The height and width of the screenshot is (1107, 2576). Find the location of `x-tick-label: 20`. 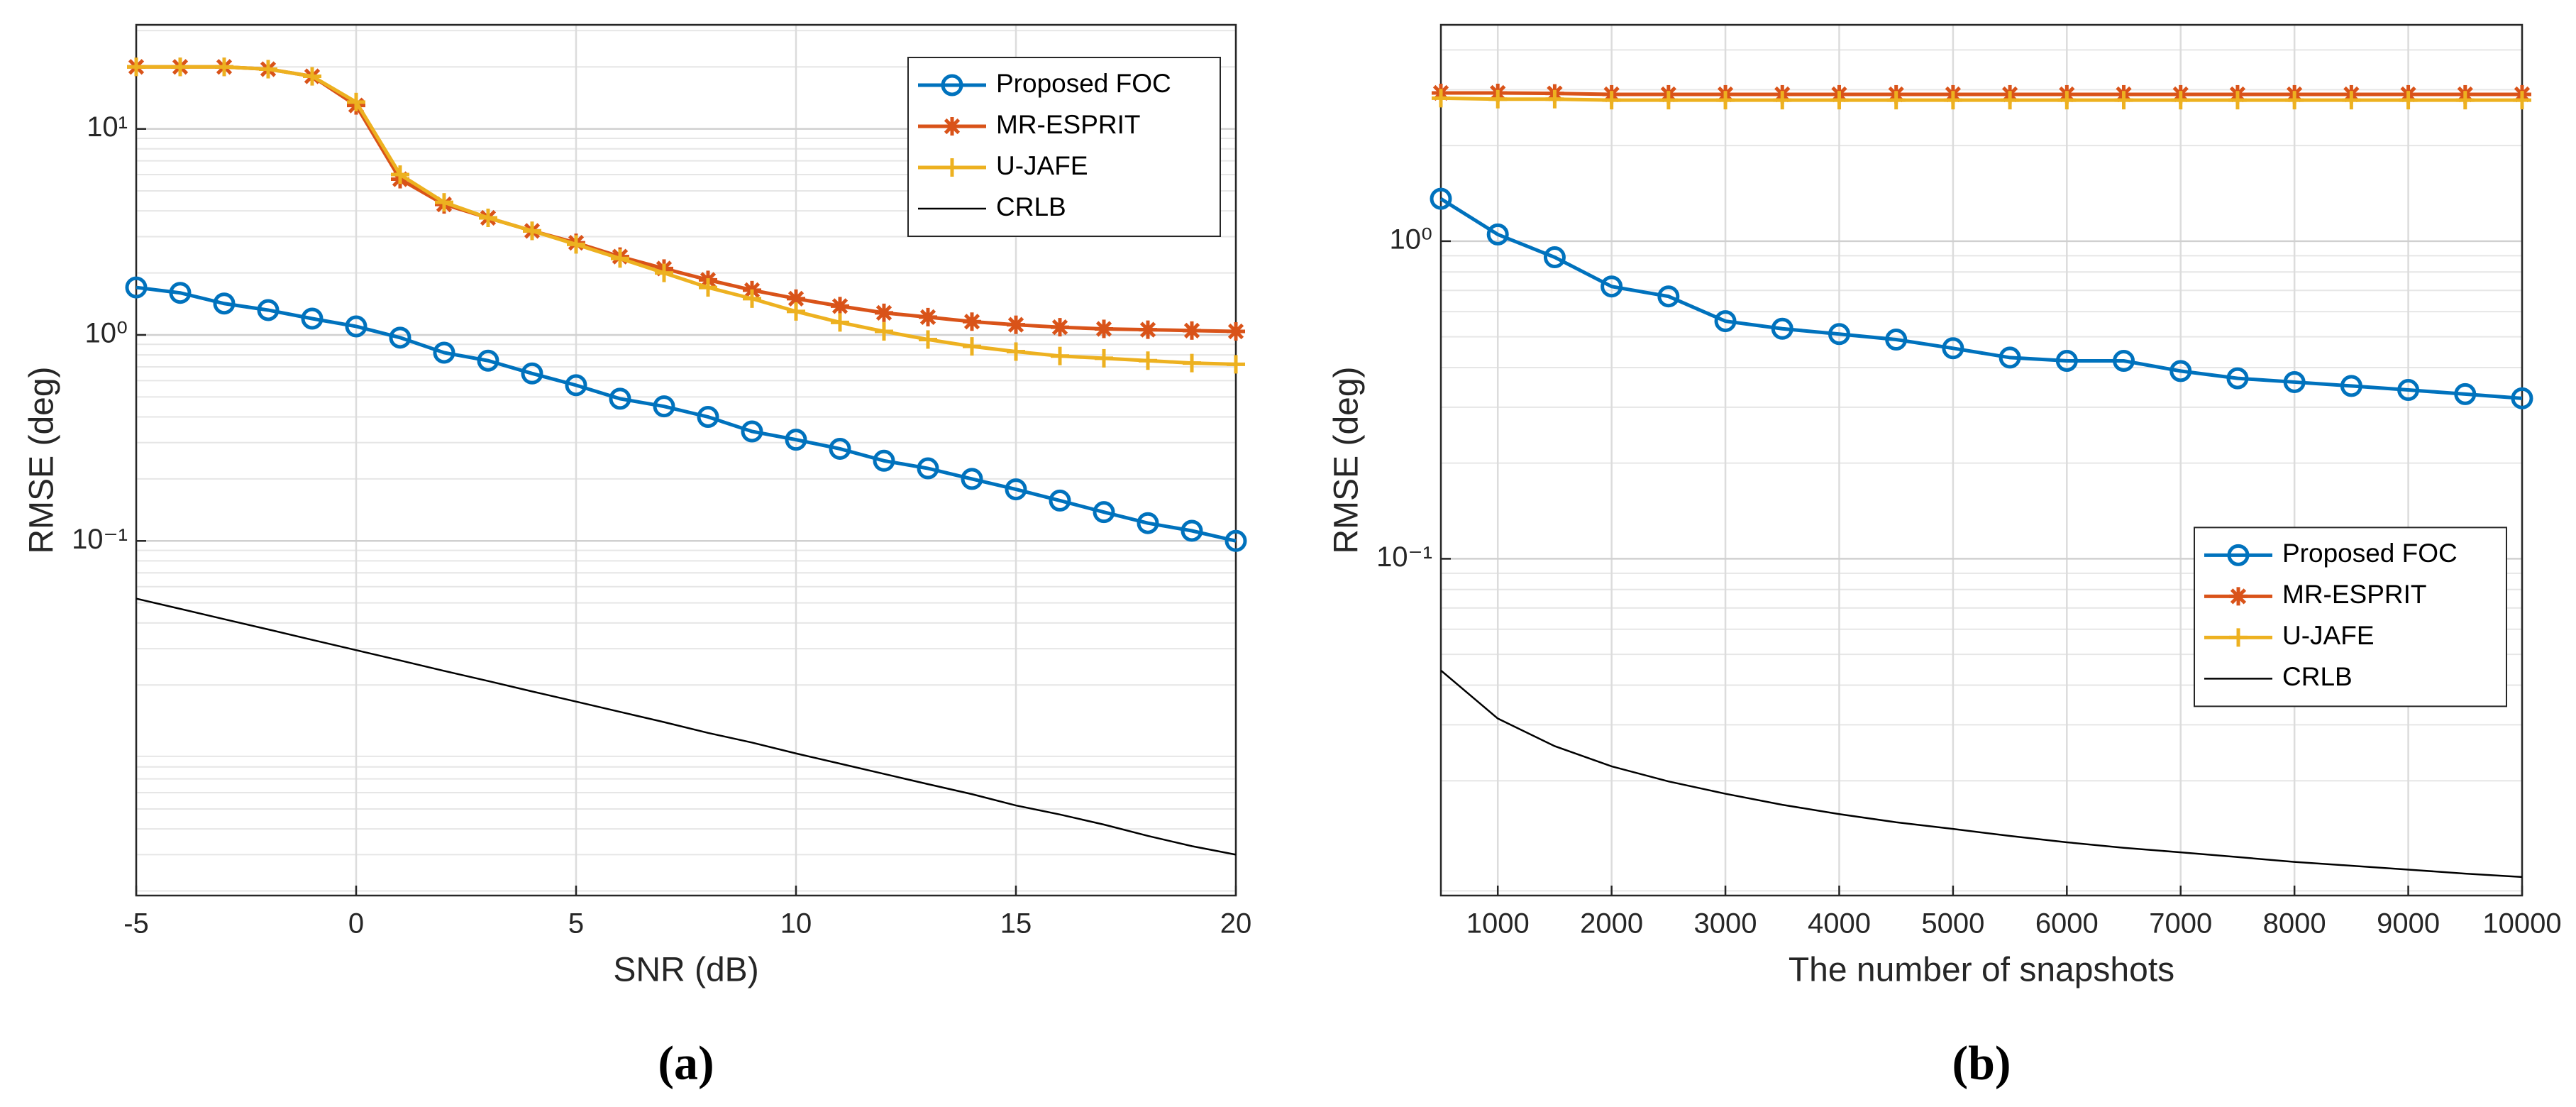

x-tick-label: 20 is located at coordinates (1236, 924).